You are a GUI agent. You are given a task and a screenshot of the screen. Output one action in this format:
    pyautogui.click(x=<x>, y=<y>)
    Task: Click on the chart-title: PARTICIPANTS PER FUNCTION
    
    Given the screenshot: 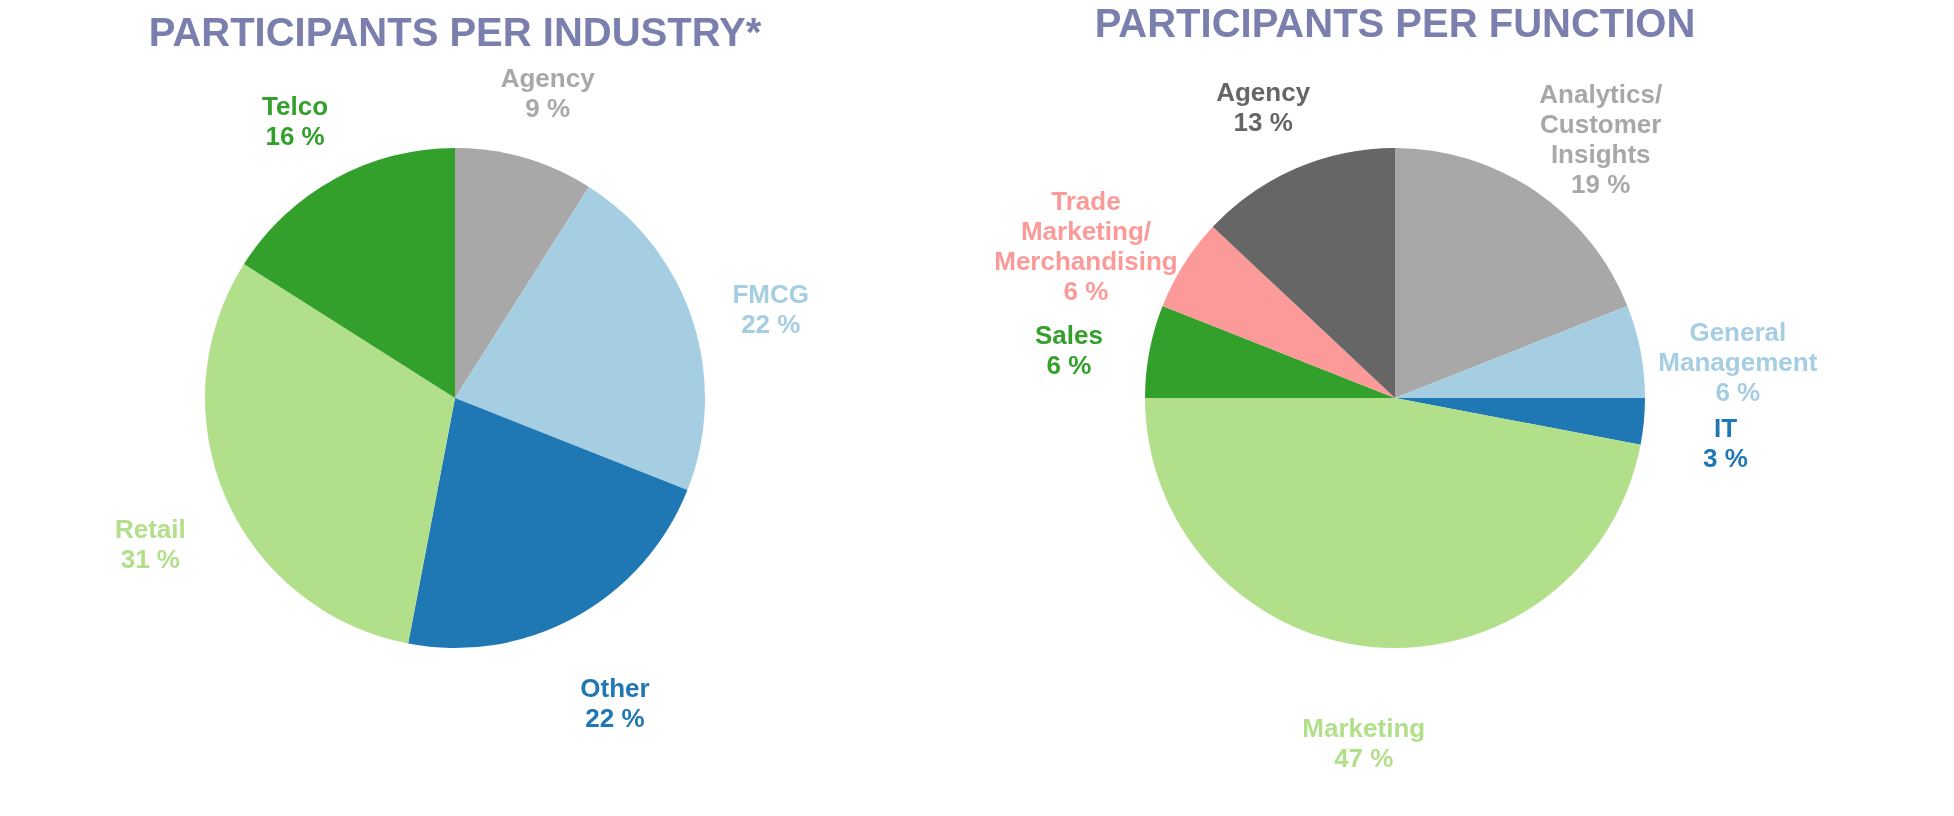 What is the action you would take?
    pyautogui.click(x=1395, y=23)
    